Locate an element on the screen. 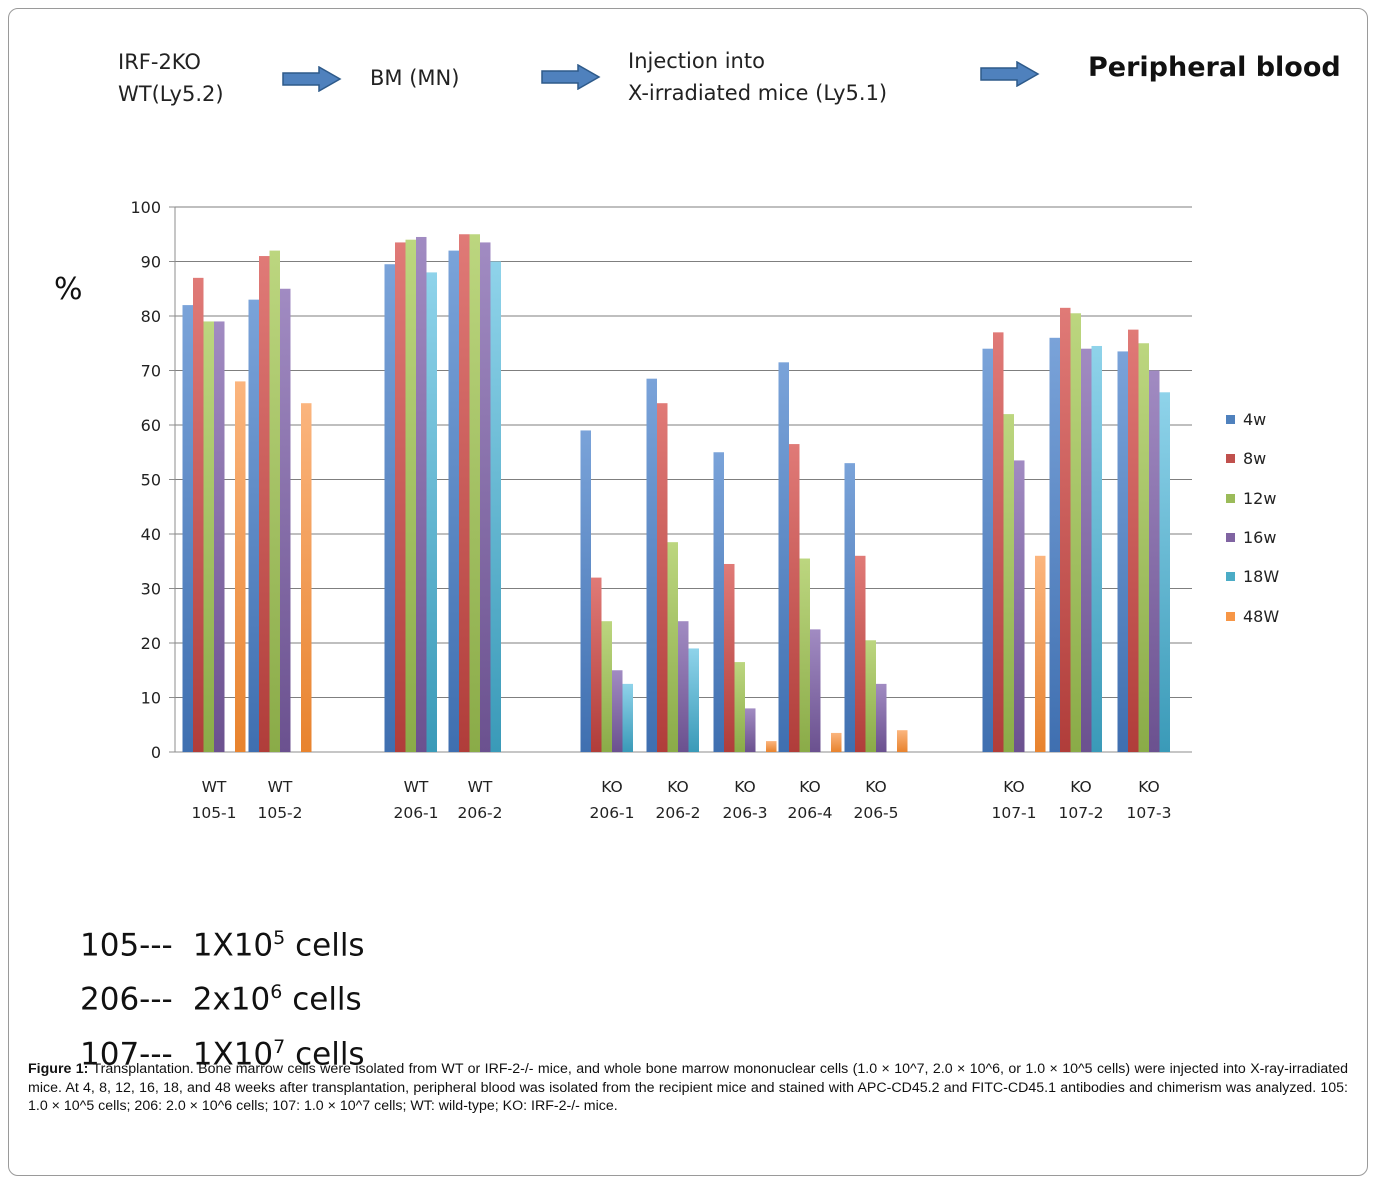  legend-label: 4w is located at coordinates (1255, 420).